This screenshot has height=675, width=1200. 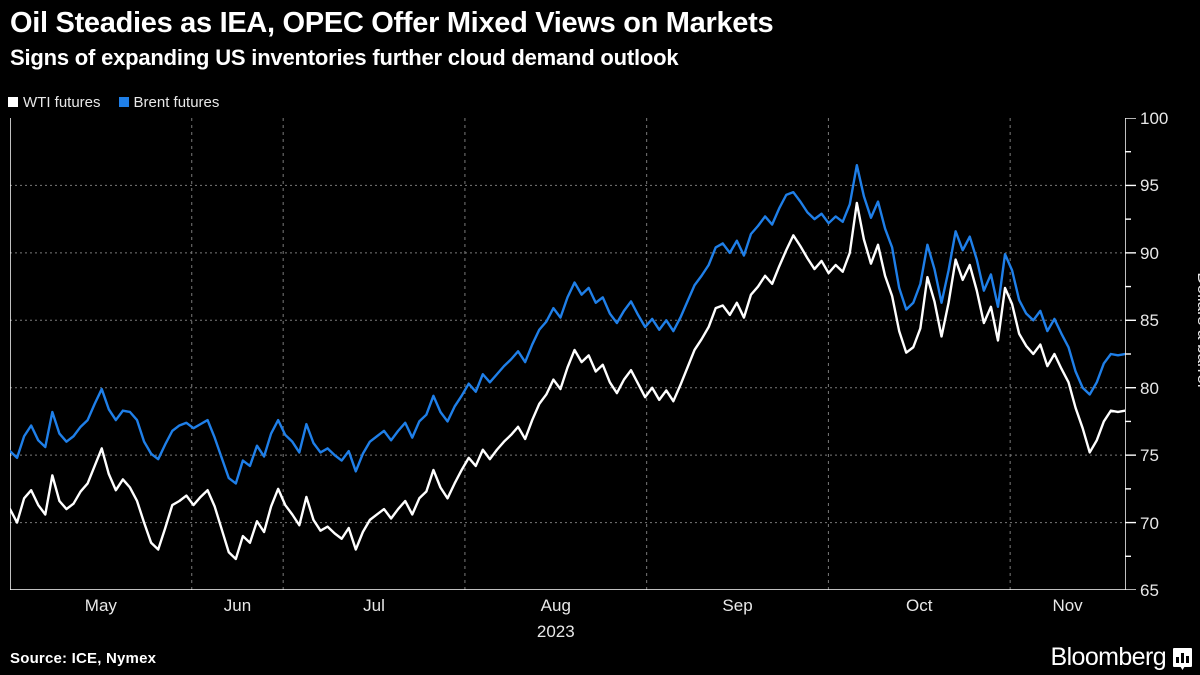 What do you see at coordinates (123, 102) in the screenshot?
I see `legend-swatch-brent` at bounding box center [123, 102].